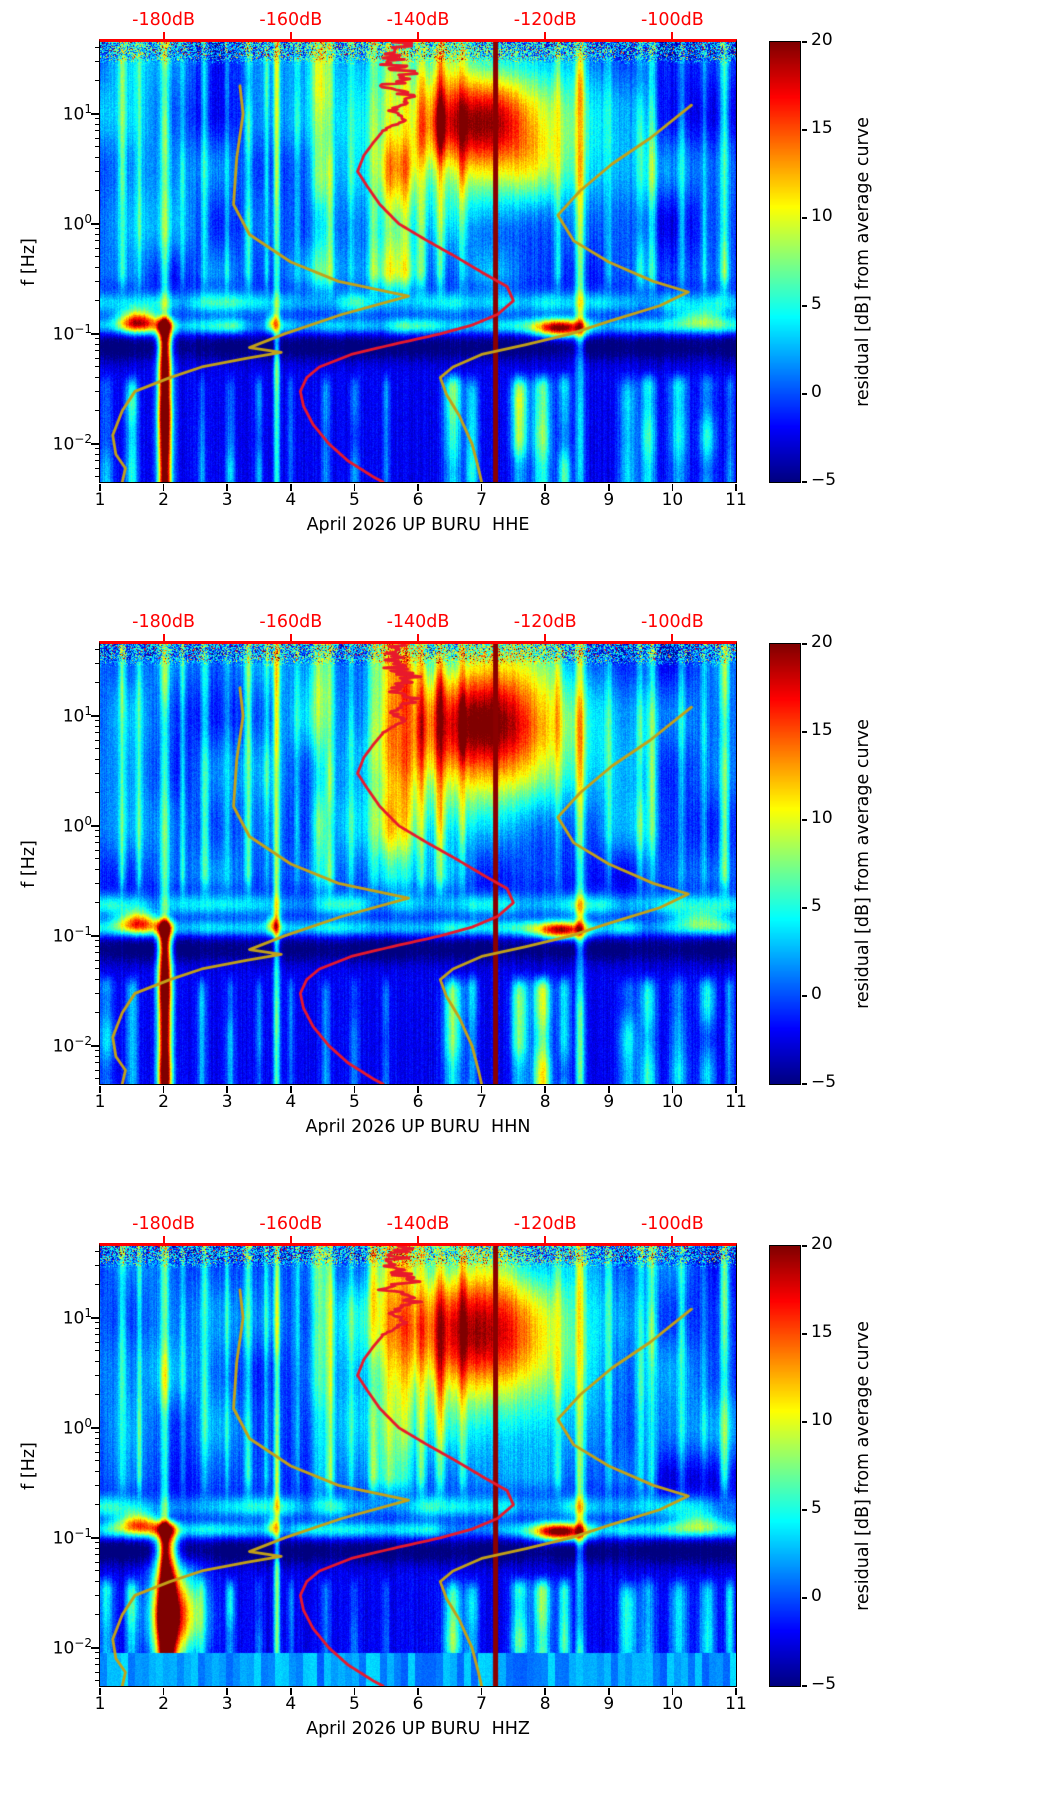 This screenshot has width=1052, height=1806. What do you see at coordinates (100, 1102) in the screenshot?
I see `x-axis-tick-label: 1` at bounding box center [100, 1102].